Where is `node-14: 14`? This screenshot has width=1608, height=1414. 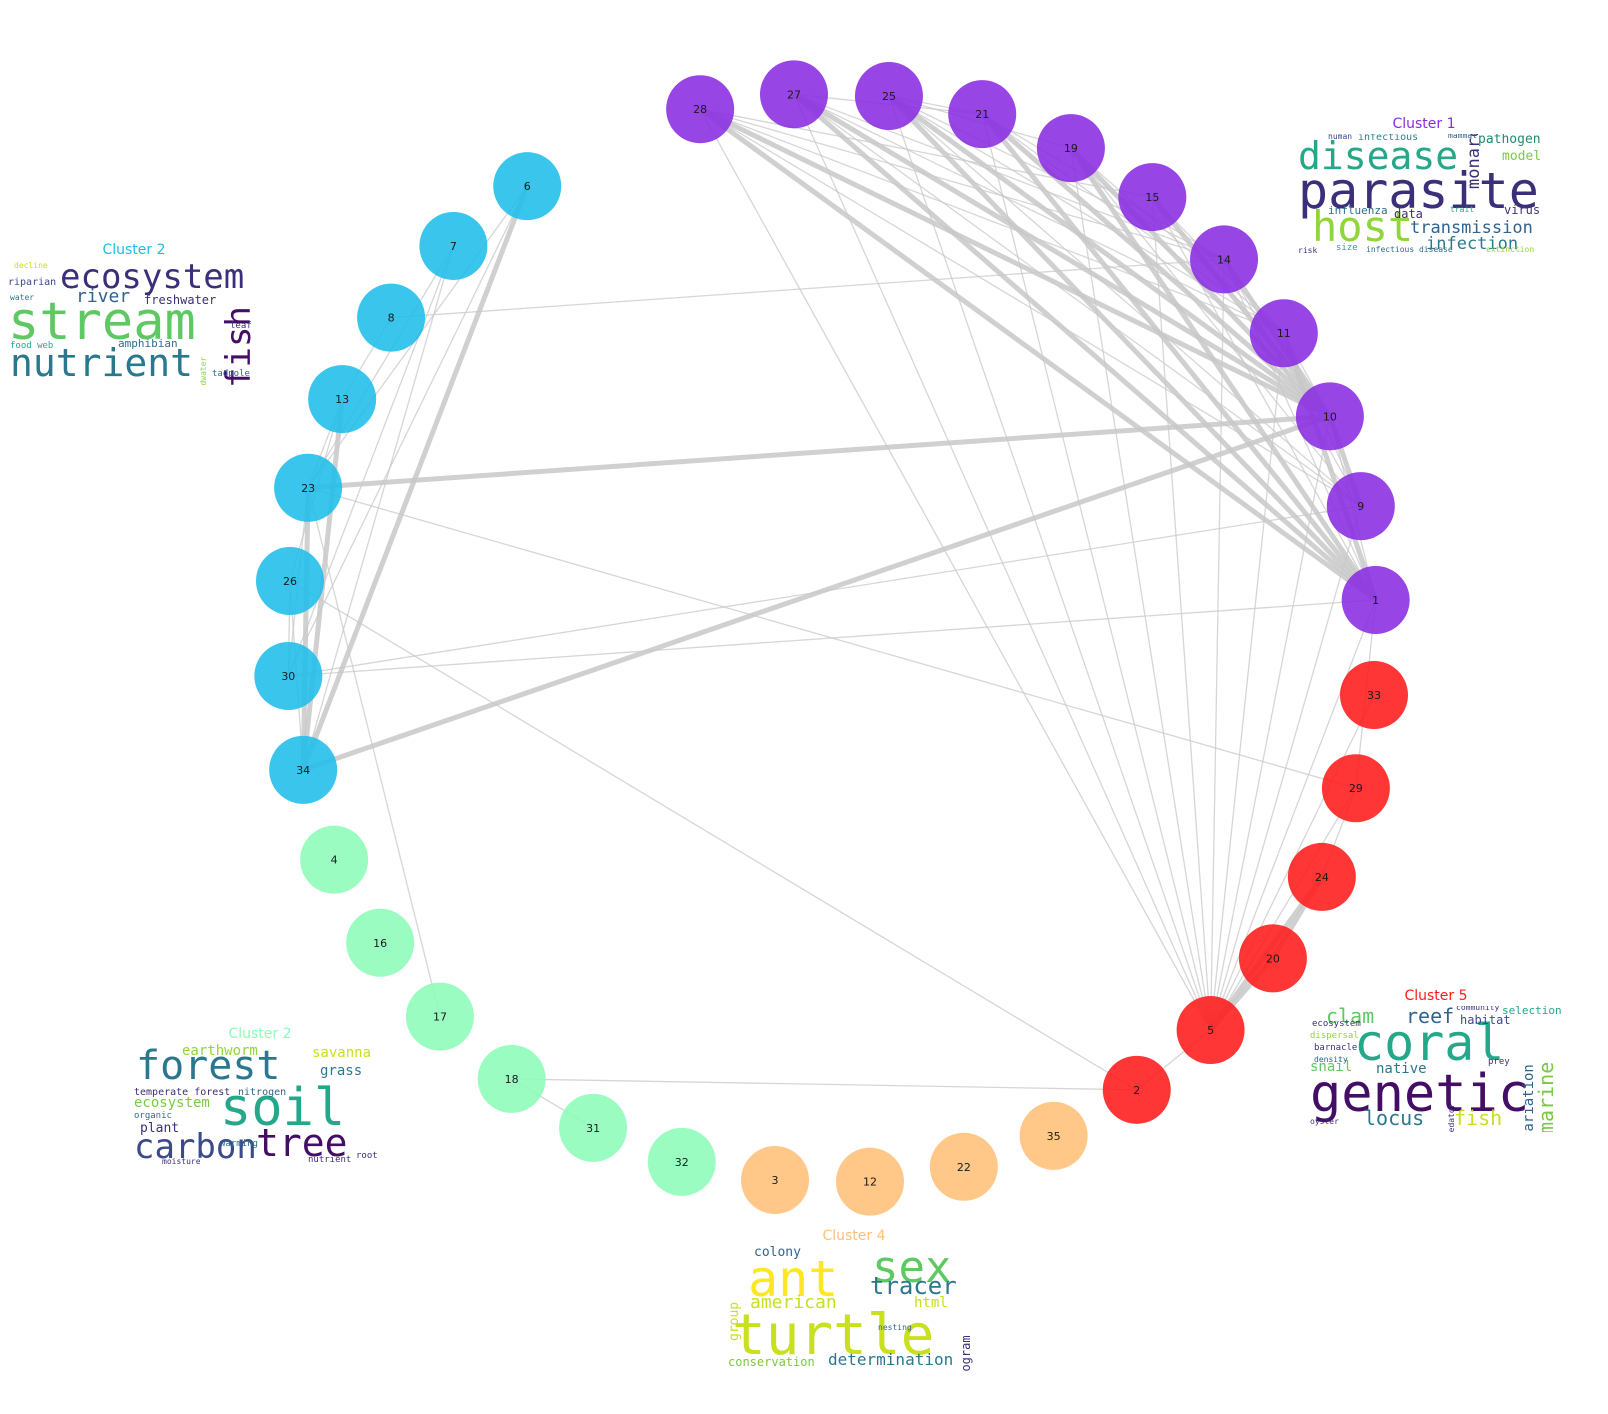 node-14: 14 is located at coordinates (1224, 259).